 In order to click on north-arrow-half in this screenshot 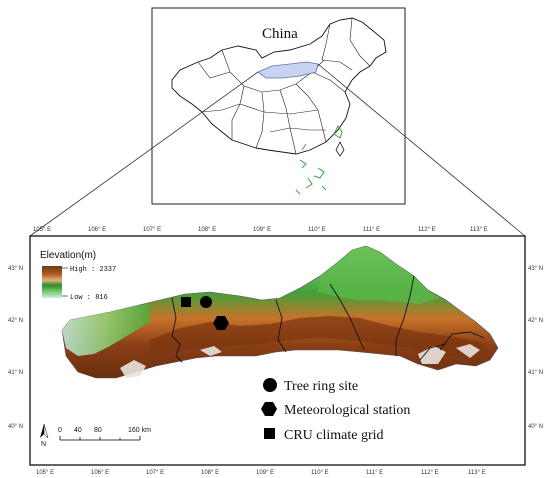, I will do `click(46, 431)`.